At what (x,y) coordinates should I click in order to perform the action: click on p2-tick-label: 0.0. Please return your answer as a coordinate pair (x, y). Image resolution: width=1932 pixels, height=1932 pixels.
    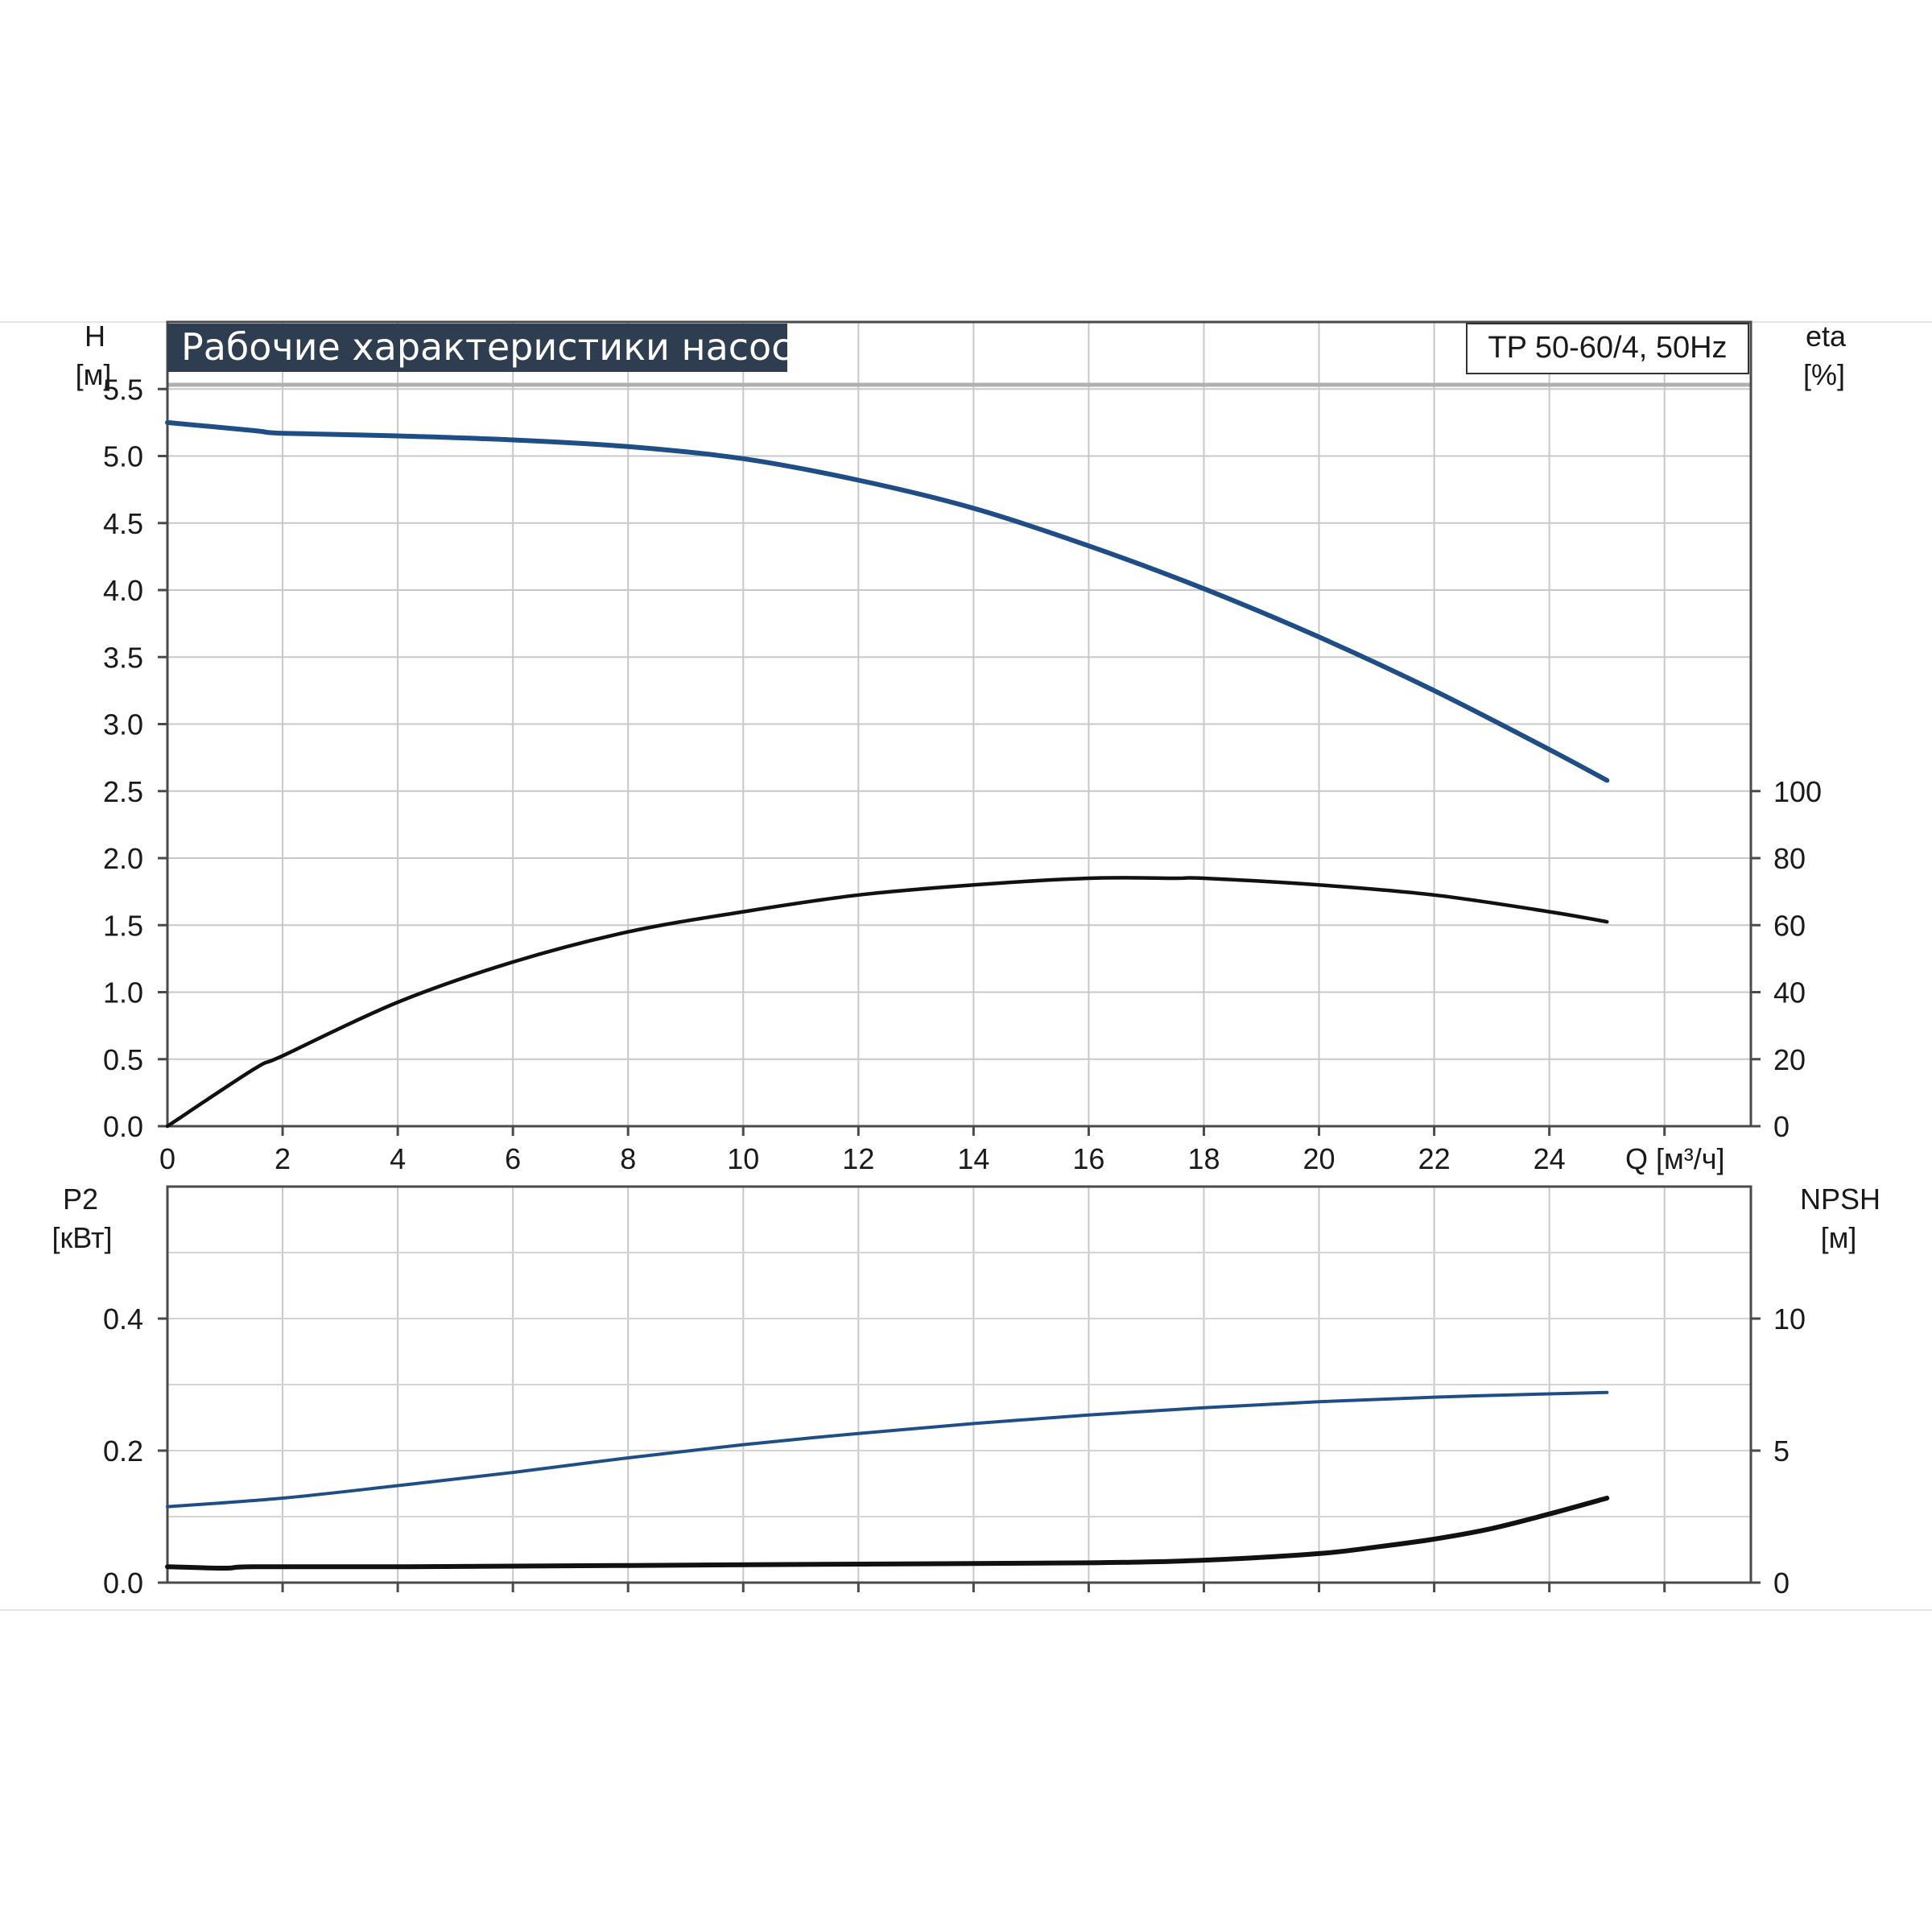
    Looking at the image, I should click on (123, 1583).